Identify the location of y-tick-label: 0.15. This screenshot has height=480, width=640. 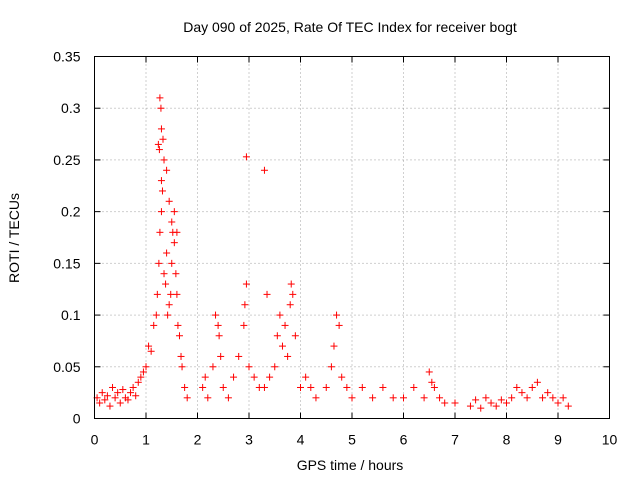
(66, 263).